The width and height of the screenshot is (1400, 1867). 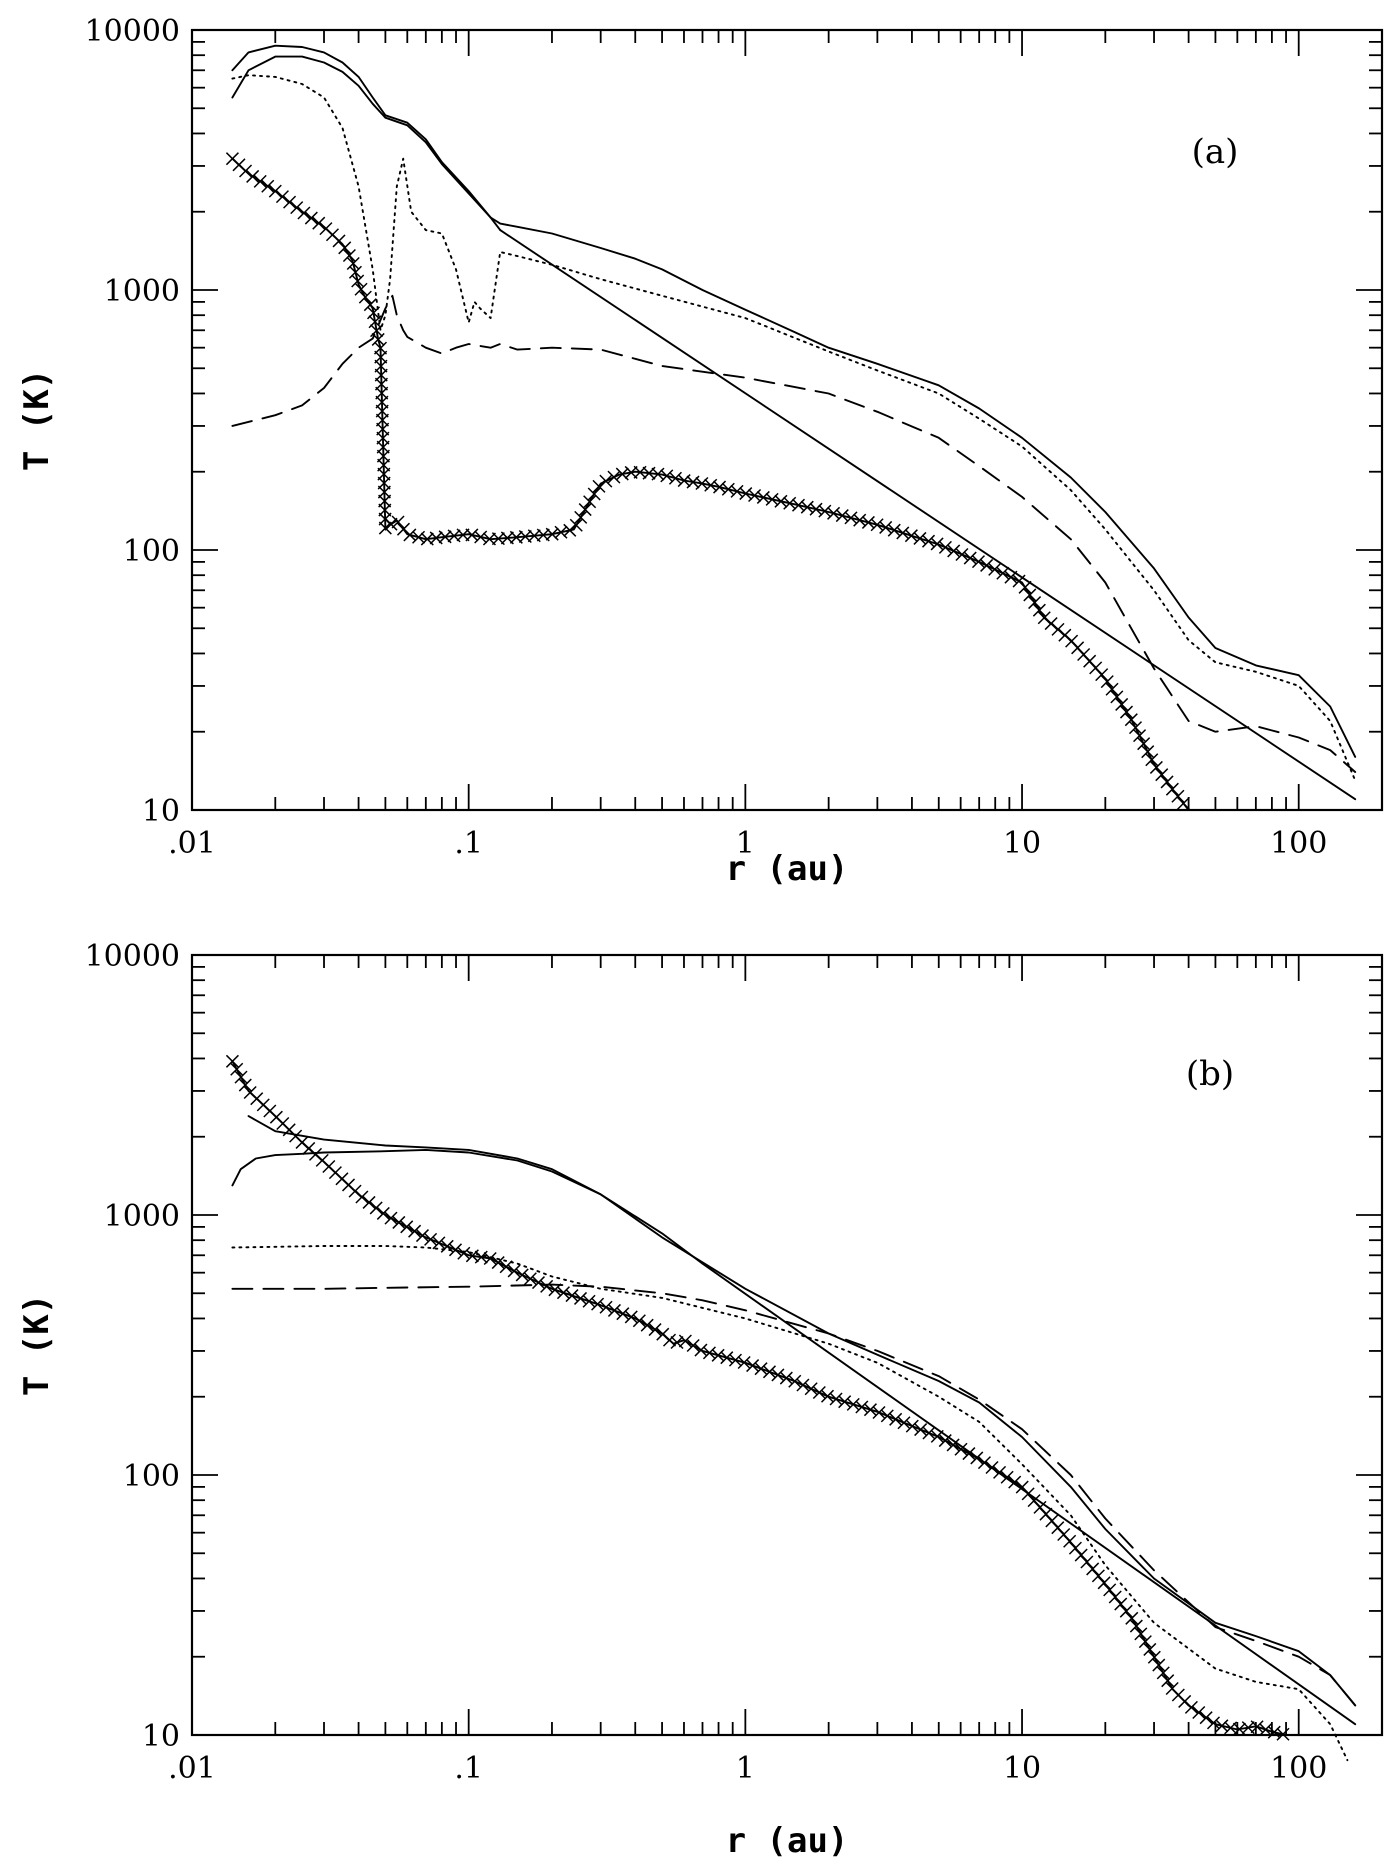 I want to click on panel-b-x-tick-label: .01, so click(x=192, y=1768).